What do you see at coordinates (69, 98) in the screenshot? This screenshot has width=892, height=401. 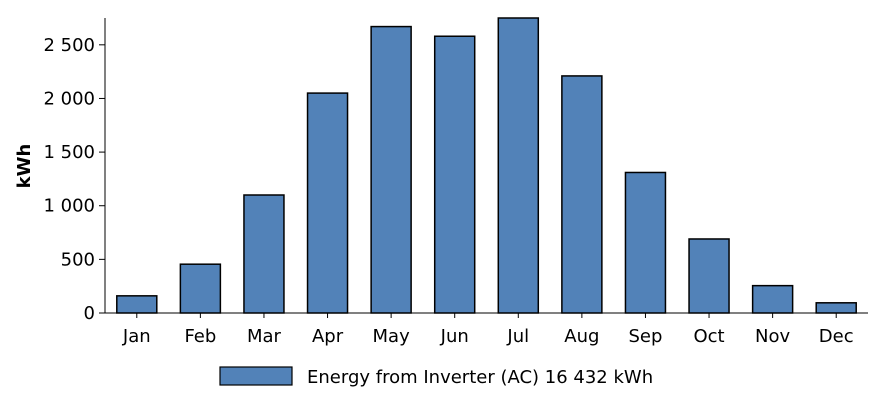 I see `y-tick-label: 2 000` at bounding box center [69, 98].